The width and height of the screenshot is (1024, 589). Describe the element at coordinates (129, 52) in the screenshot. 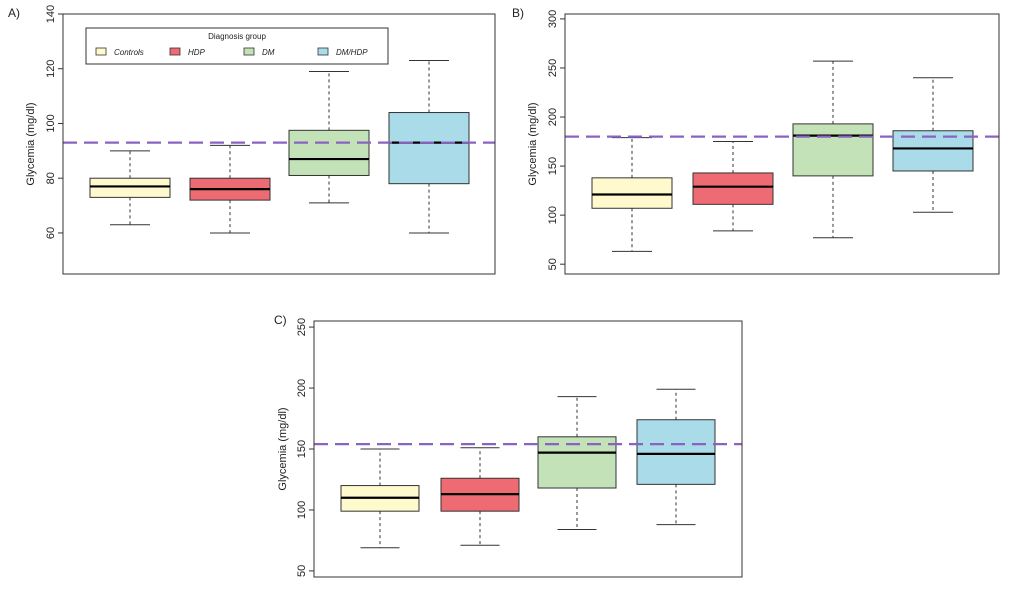

I see `legend-label: Controls` at that location.